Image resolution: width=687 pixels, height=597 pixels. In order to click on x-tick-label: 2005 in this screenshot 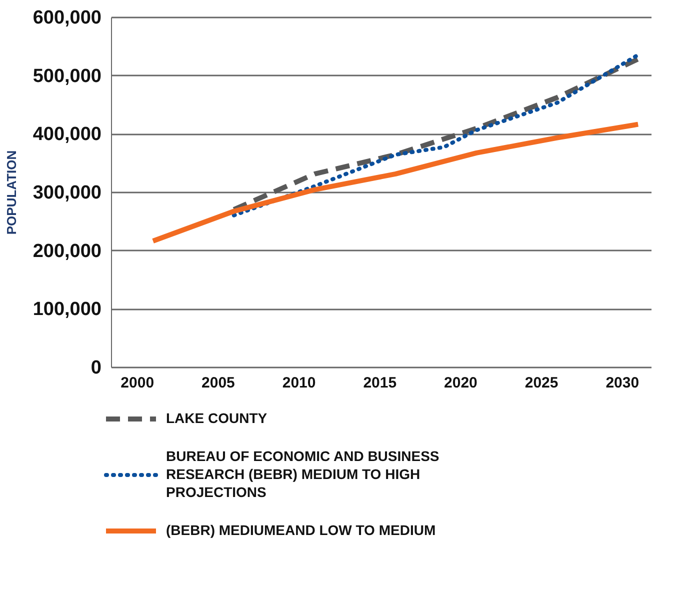, I will do `click(218, 383)`.